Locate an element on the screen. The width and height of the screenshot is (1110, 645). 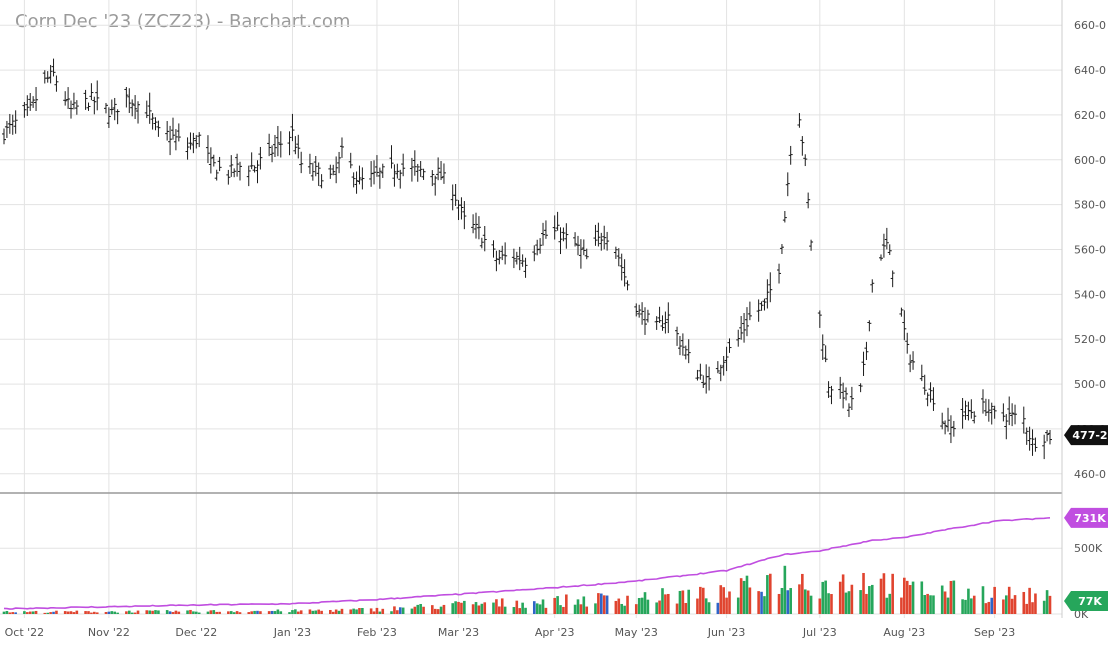
month-tick-label: Jun '23 is located at coordinates (726, 632).